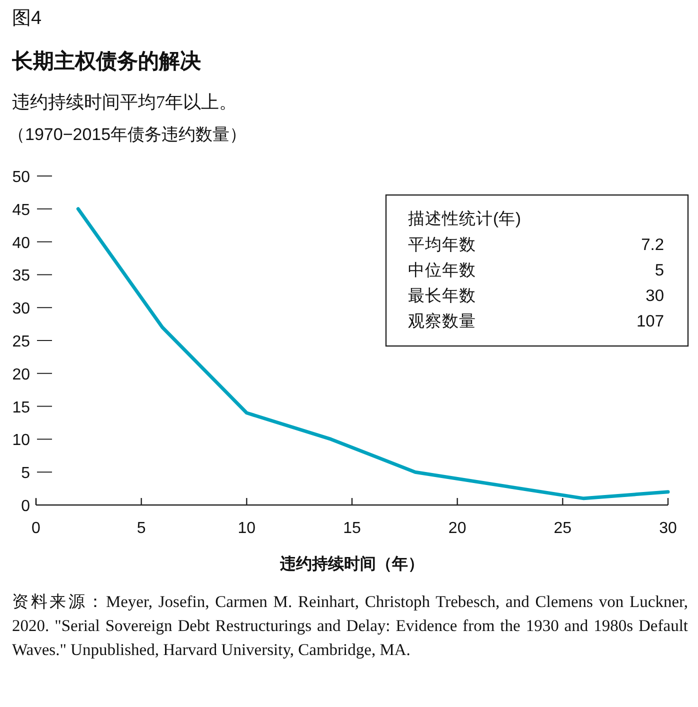 The image size is (698, 707). I want to click on y-tick-label: 45, so click(21, 210).